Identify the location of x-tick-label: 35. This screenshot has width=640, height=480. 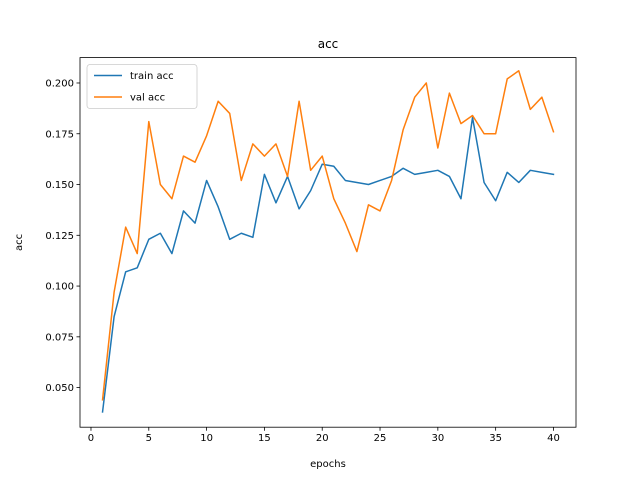
(495, 438).